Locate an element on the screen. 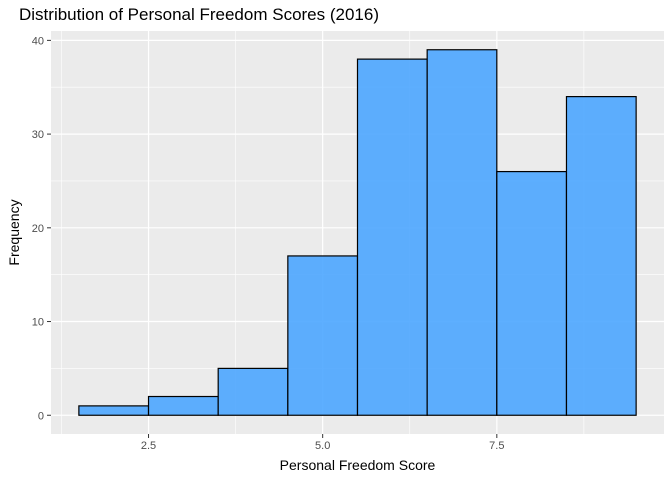 Image resolution: width=672 pixels, height=480 pixels. x-tick-label: 7.5 is located at coordinates (496, 446).